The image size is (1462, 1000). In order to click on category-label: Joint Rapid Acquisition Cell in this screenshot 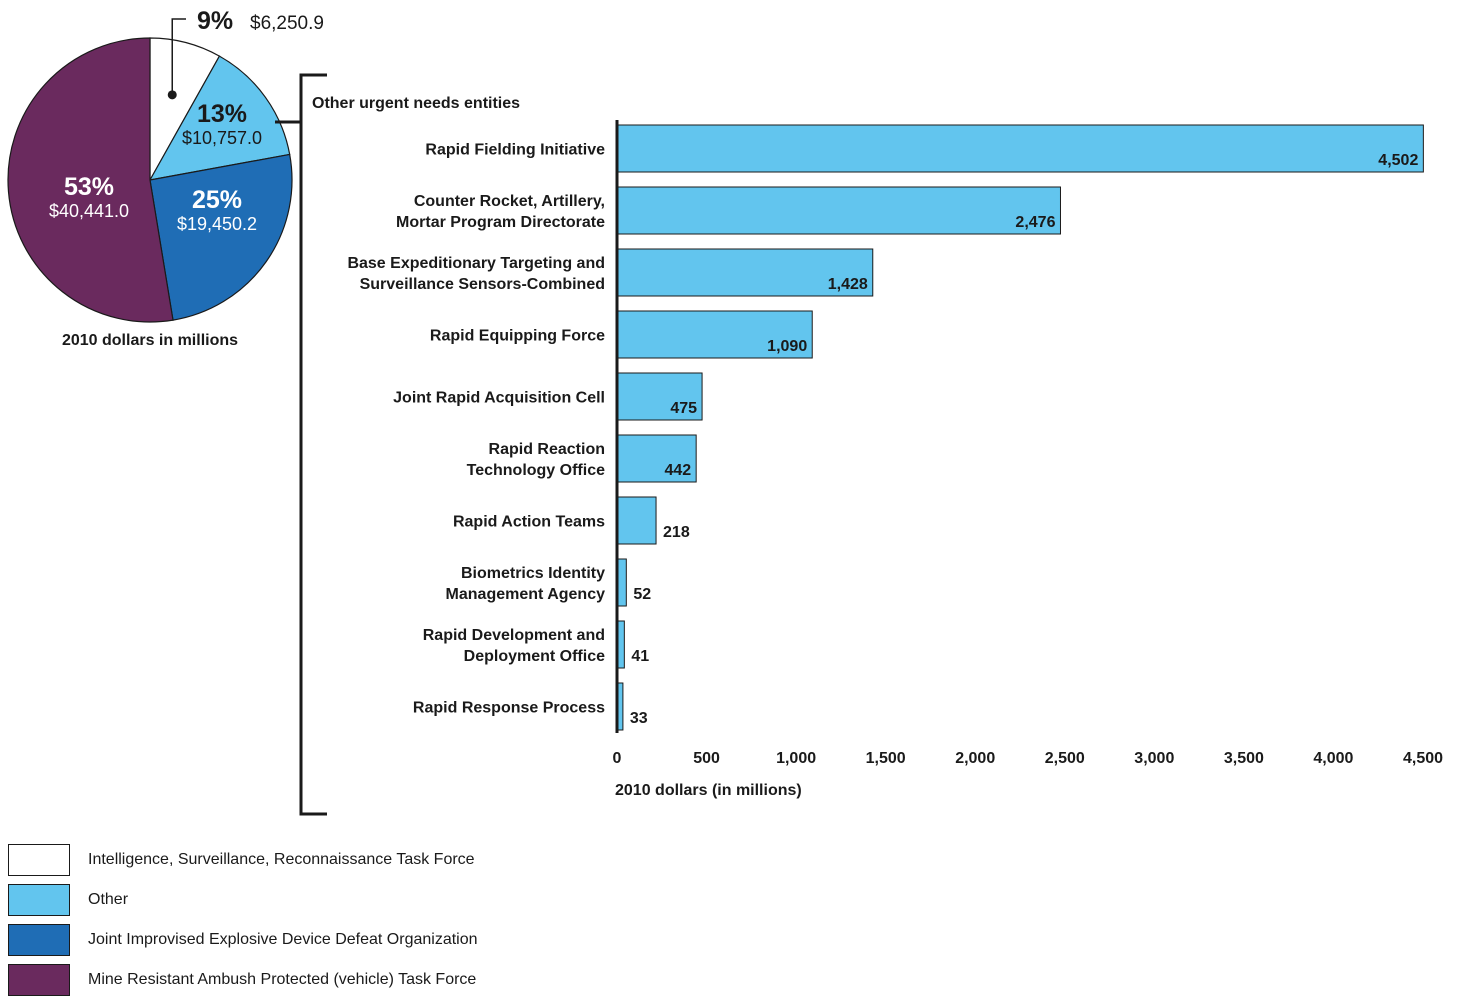, I will do `click(499, 398)`.